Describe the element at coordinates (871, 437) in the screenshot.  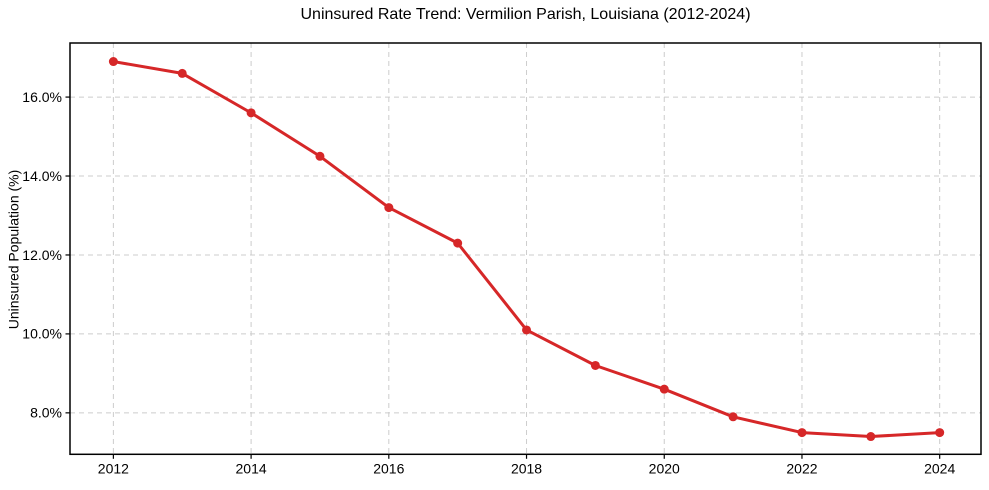
I see `data-point-2023` at that location.